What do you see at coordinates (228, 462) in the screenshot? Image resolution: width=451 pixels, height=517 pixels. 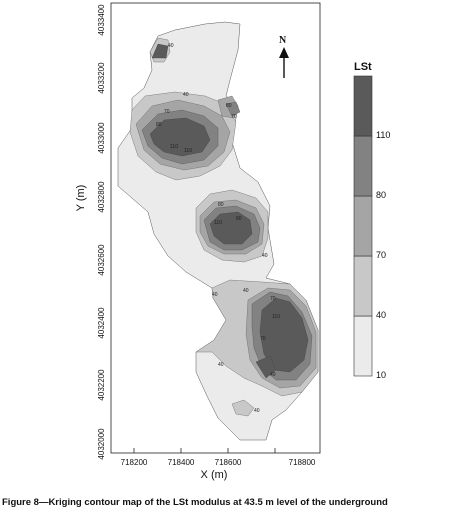 I see `x-tick-label: 718600` at bounding box center [228, 462].